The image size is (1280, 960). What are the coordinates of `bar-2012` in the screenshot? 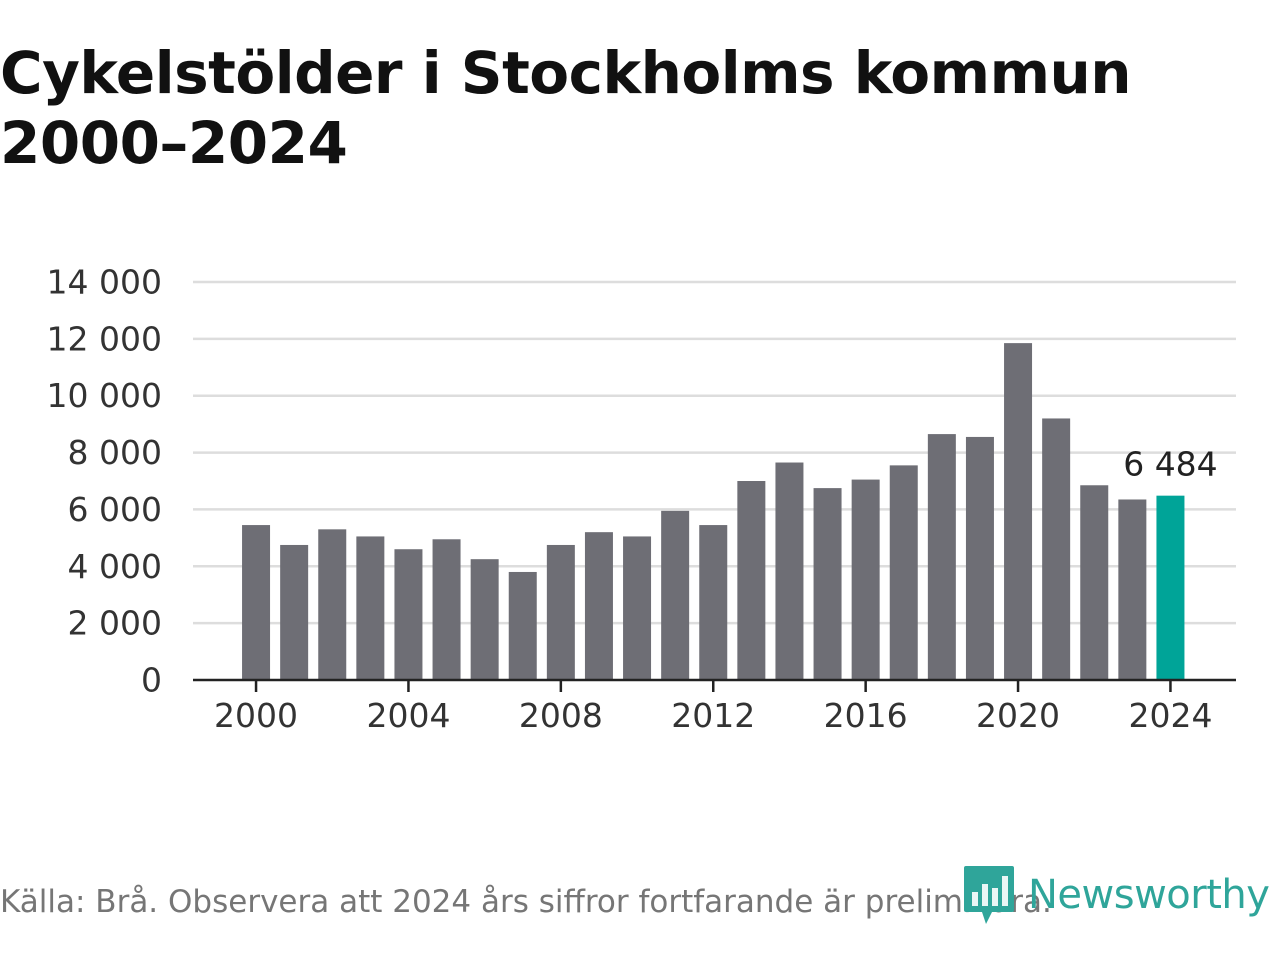 It's located at (713, 602).